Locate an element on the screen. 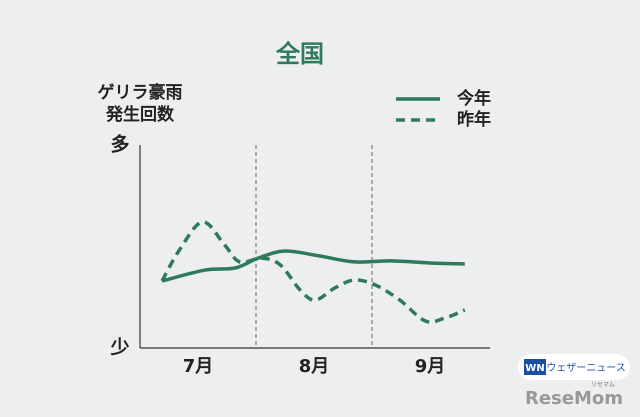 This screenshot has height=417, width=640. wn-icon is located at coordinates (535, 367).